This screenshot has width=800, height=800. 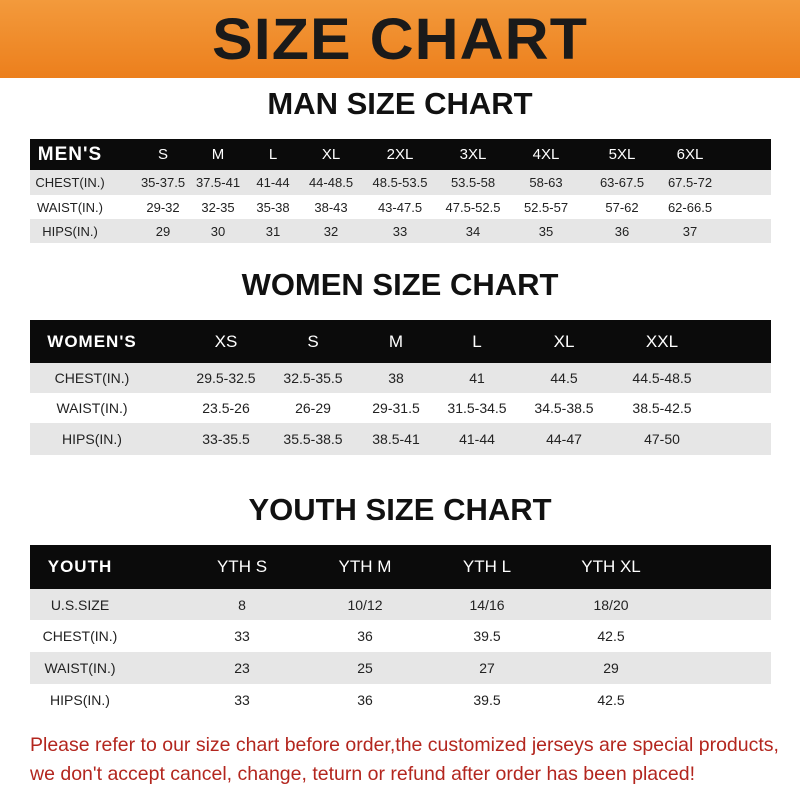 I want to click on size-header-cell: YTH XL, so click(x=611, y=566).